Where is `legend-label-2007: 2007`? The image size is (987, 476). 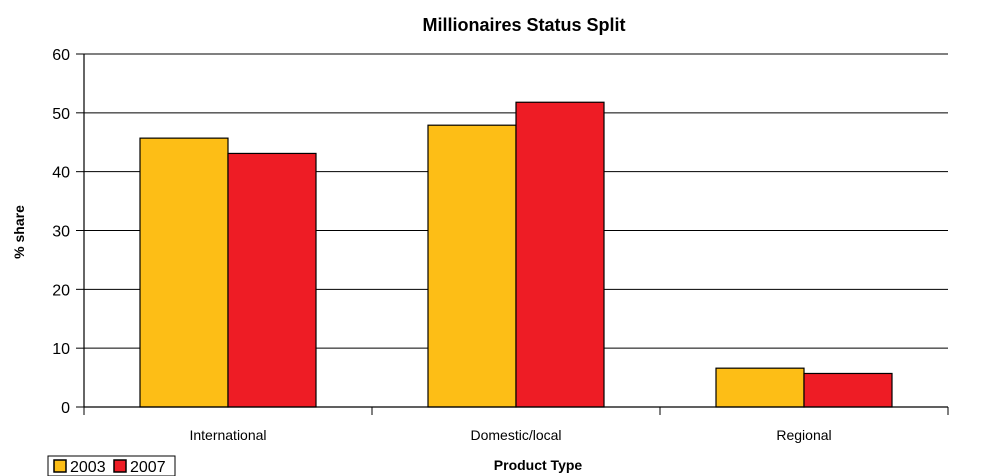
legend-label-2007: 2007 is located at coordinates (148, 467).